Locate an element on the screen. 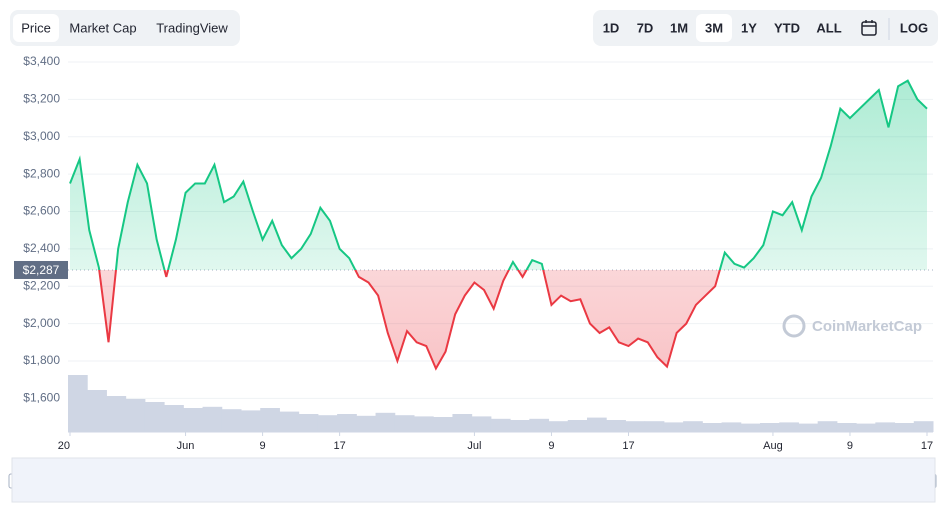 The width and height of the screenshot is (947, 521). range-selected is located at coordinates (714, 28).